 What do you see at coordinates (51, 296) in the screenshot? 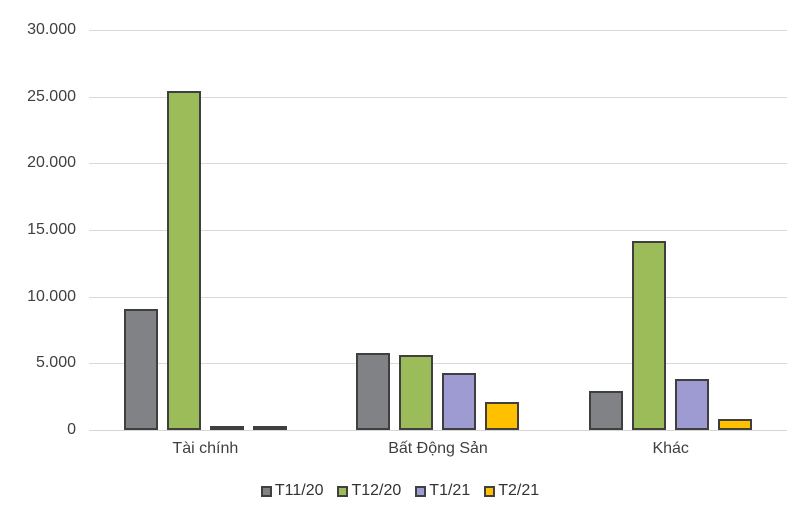
I see `y-axis-tick-label: 10.000` at bounding box center [51, 296].